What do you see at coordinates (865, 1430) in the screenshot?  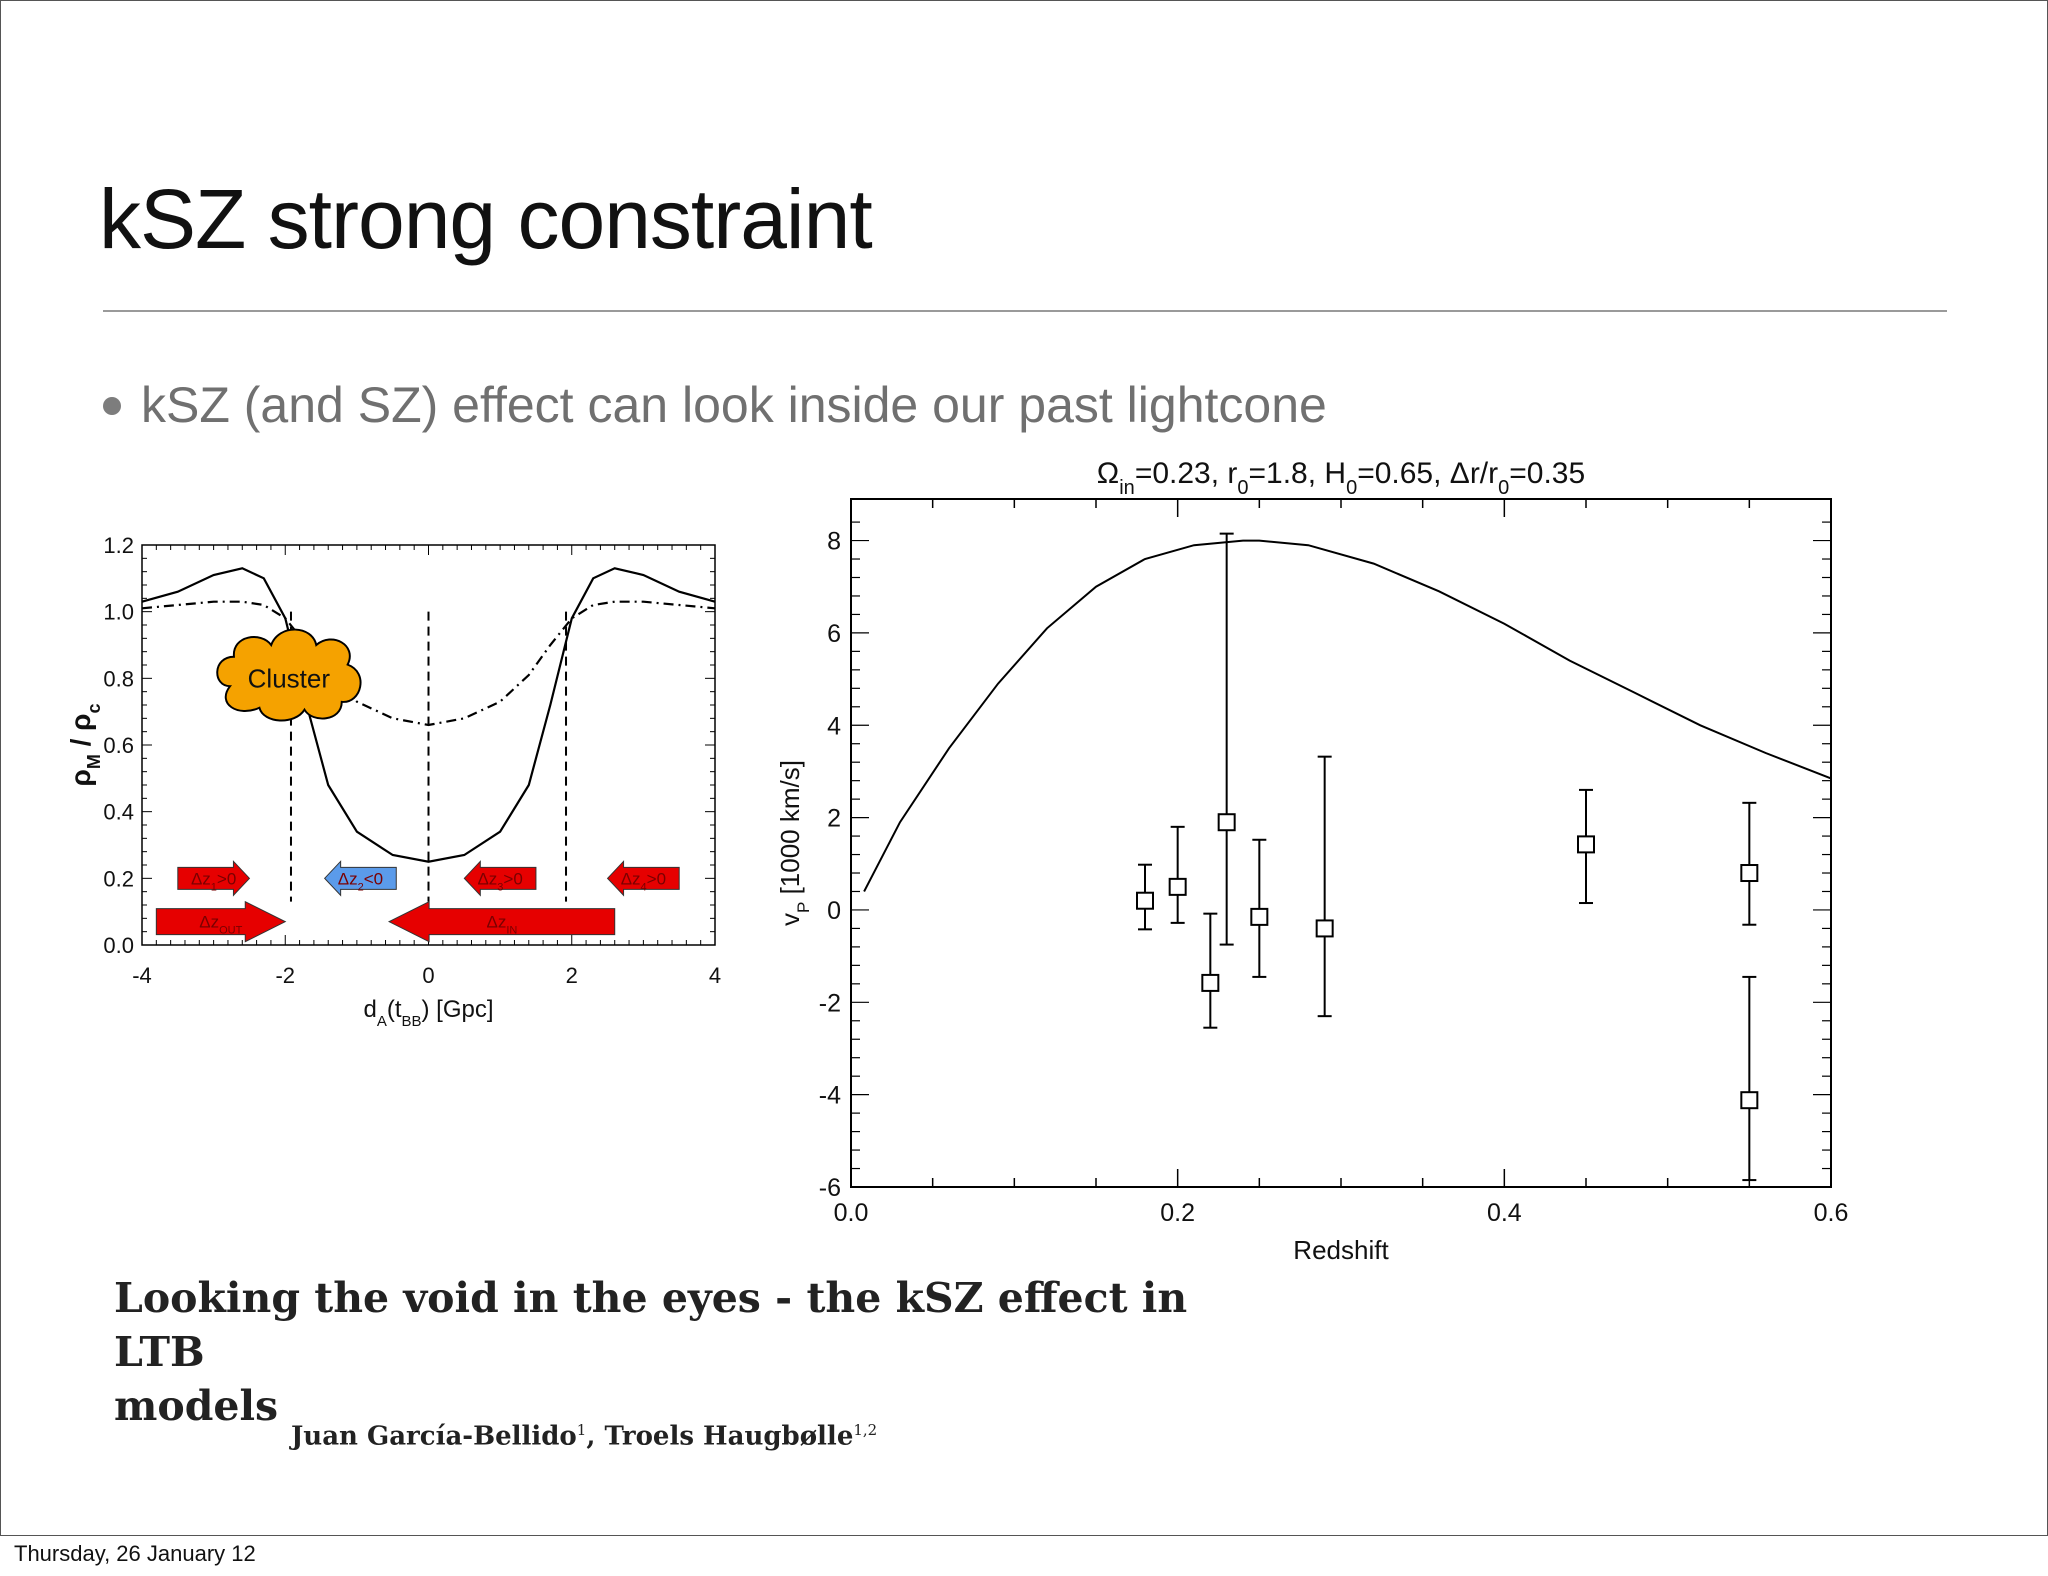 I see `author-2-affiliation: 1,2` at bounding box center [865, 1430].